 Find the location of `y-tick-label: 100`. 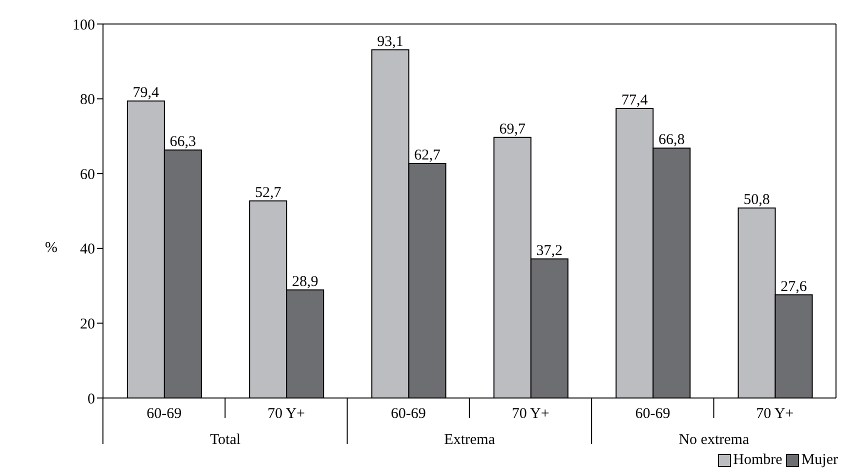

y-tick-label: 100 is located at coordinates (83, 25).